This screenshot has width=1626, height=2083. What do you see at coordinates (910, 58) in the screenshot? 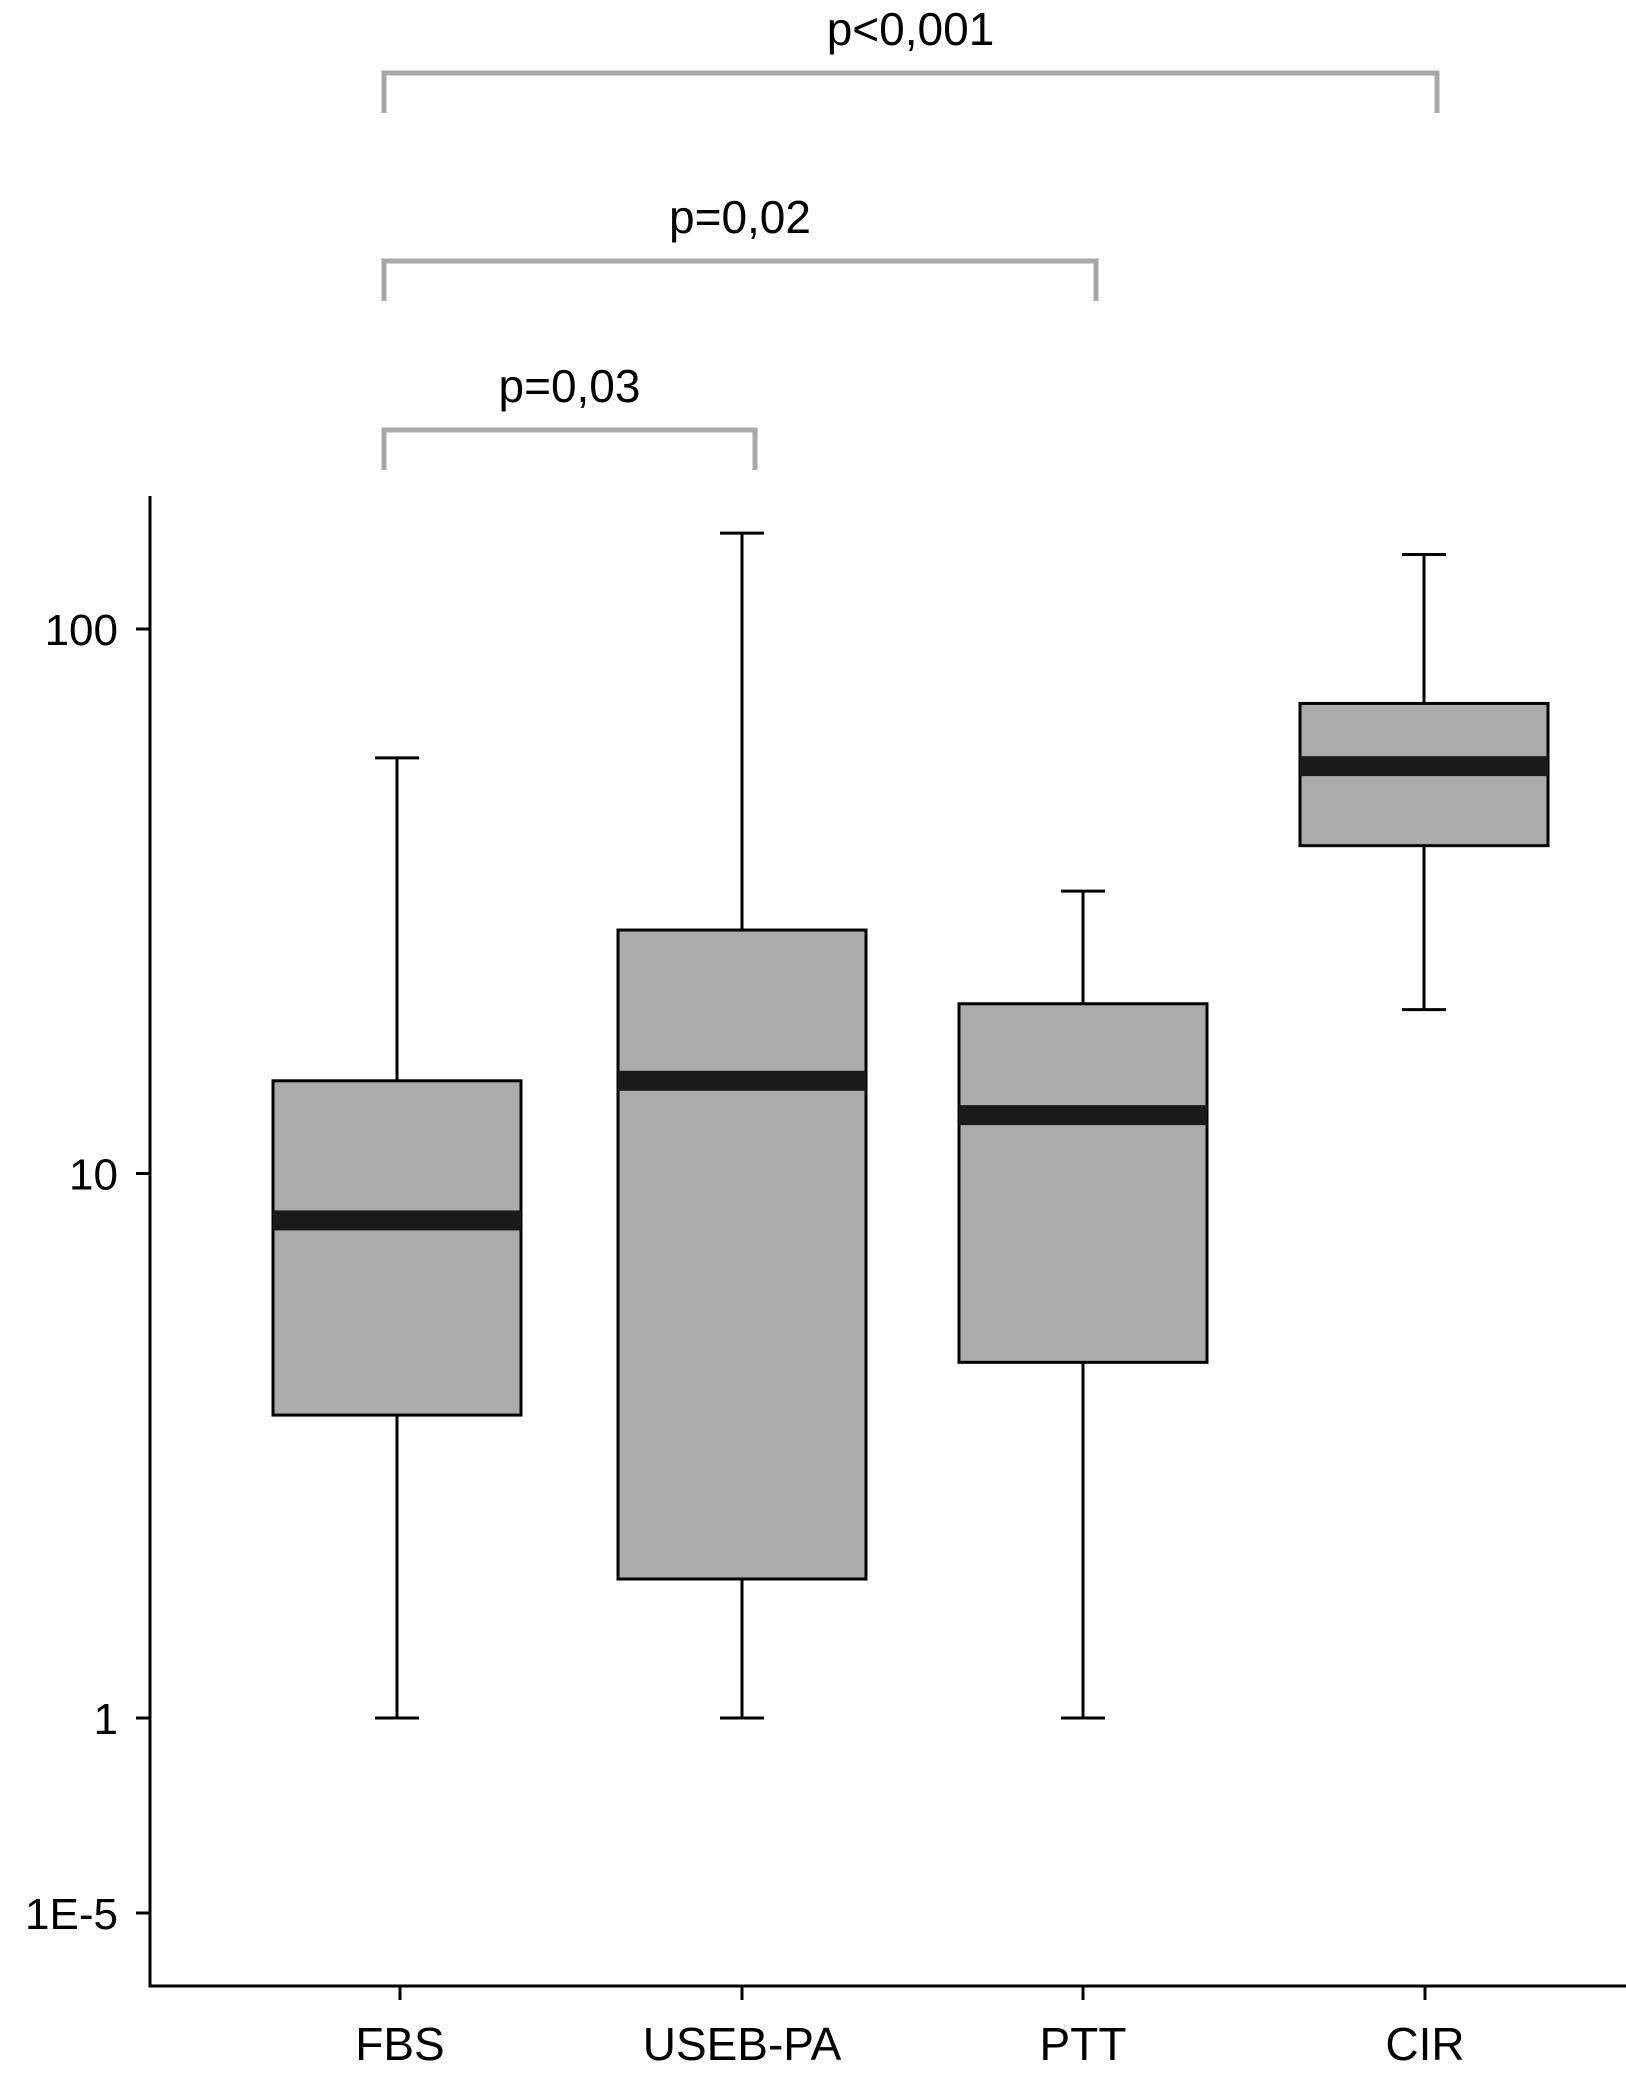
I see `significance-bracket: p<0,001` at bounding box center [910, 58].